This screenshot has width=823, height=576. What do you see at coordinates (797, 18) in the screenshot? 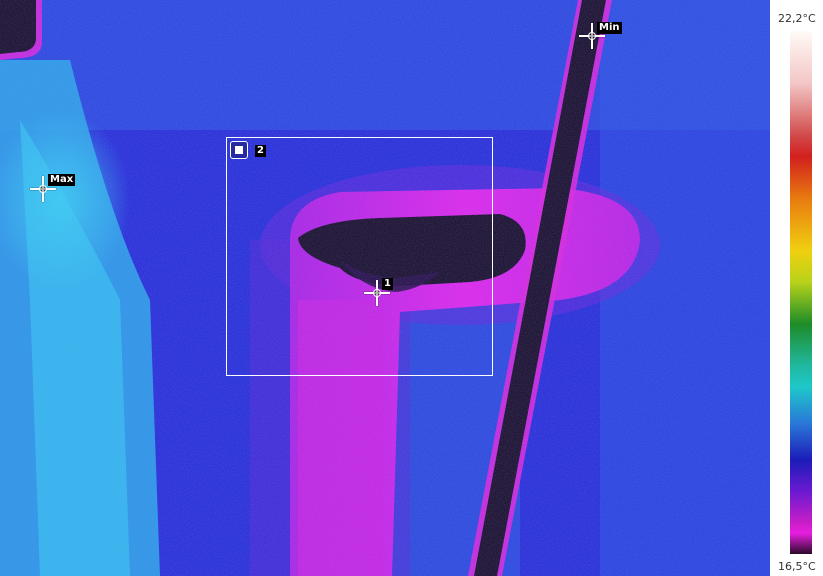
I see `scale-max-temp: 22,2°C` at bounding box center [797, 18].